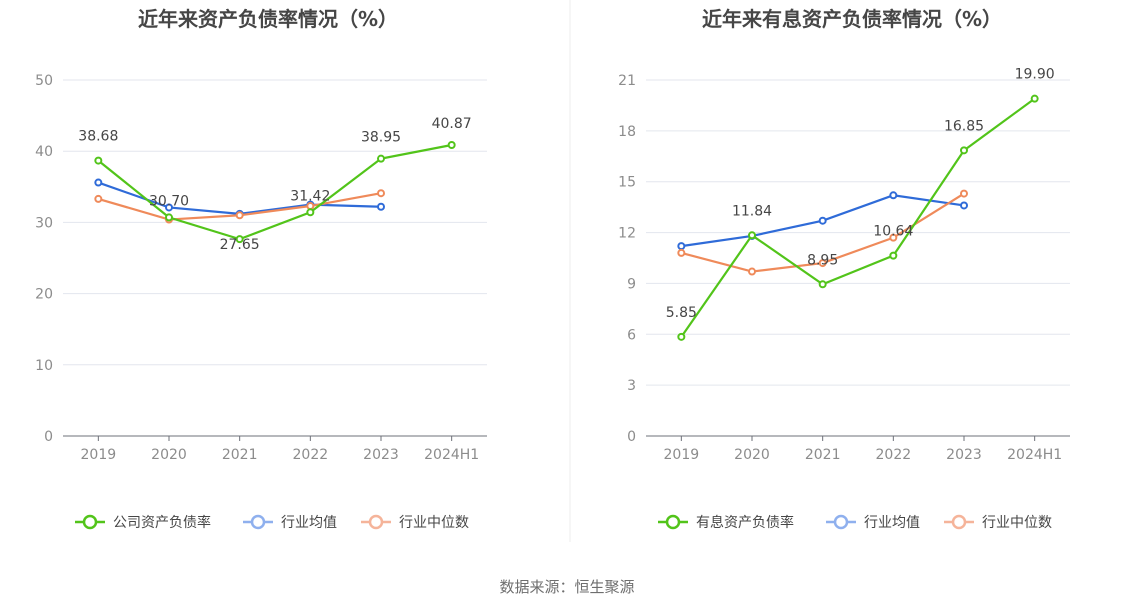  I want to click on y-tick-label: 18, so click(627, 132).